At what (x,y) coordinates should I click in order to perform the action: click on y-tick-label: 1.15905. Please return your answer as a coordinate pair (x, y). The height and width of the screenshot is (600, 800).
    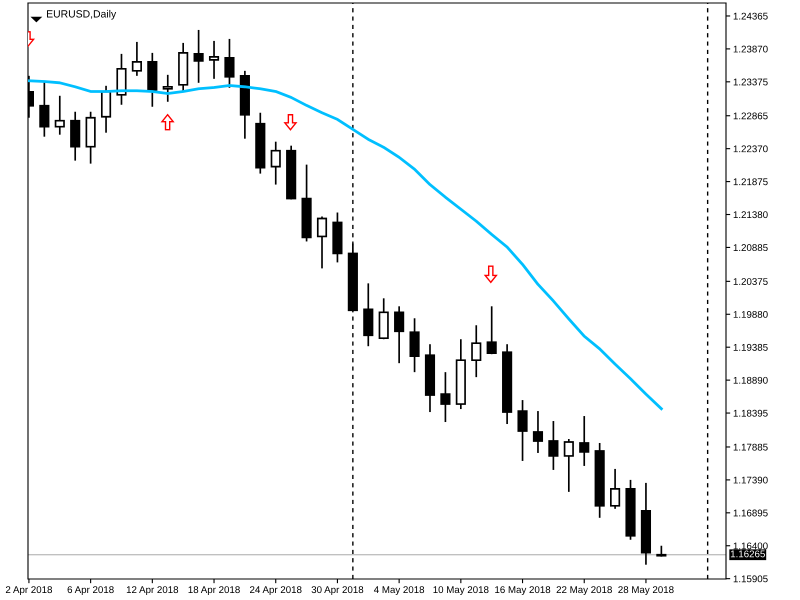
    Looking at the image, I should click on (751, 578).